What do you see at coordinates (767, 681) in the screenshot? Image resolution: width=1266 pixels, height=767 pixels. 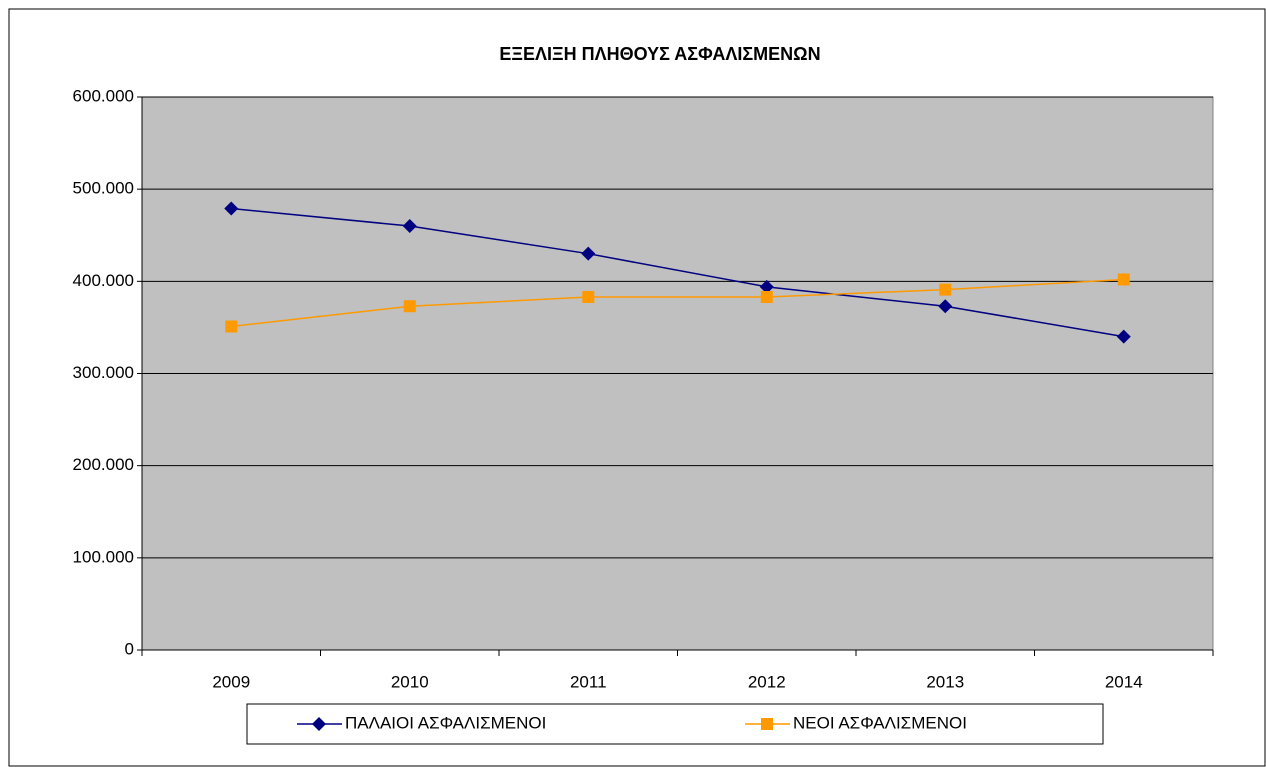 I see `x-tick-label: 2012` at bounding box center [767, 681].